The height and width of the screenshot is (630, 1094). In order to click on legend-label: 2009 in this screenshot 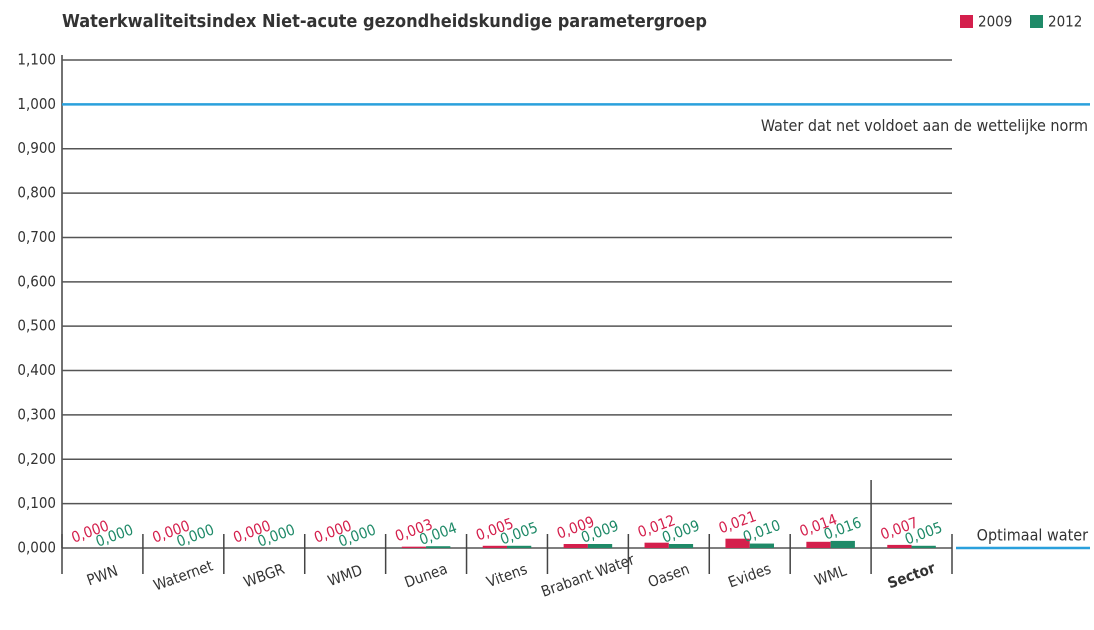, I will do `click(995, 22)`.